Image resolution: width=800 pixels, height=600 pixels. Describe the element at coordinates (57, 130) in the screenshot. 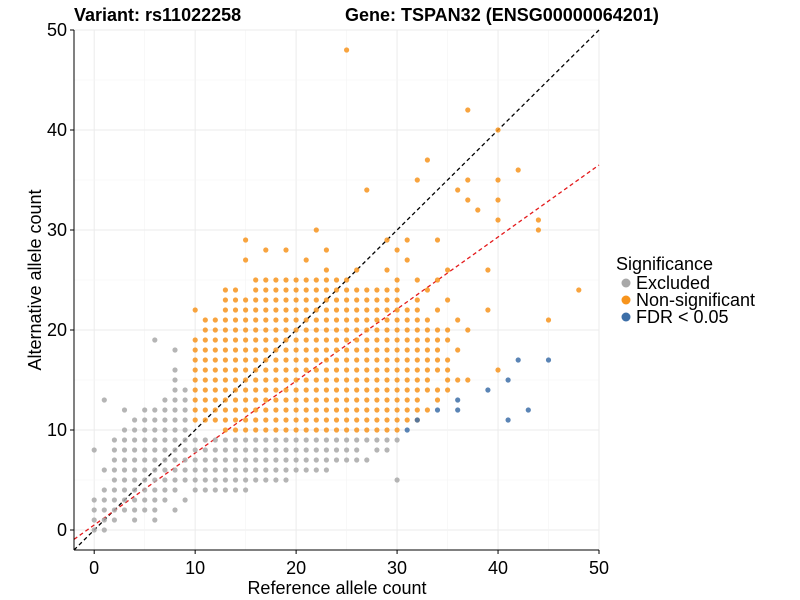

I see `y-tick-label: 40` at that location.